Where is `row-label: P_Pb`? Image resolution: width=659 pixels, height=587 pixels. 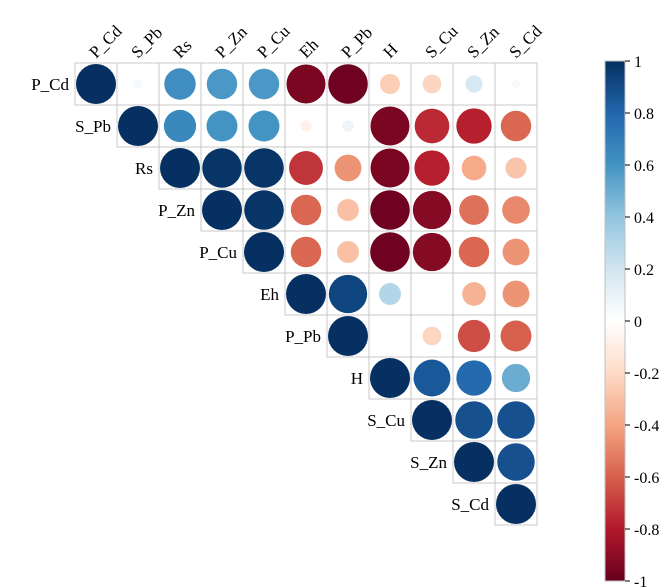
row-label: P_Pb is located at coordinates (303, 336).